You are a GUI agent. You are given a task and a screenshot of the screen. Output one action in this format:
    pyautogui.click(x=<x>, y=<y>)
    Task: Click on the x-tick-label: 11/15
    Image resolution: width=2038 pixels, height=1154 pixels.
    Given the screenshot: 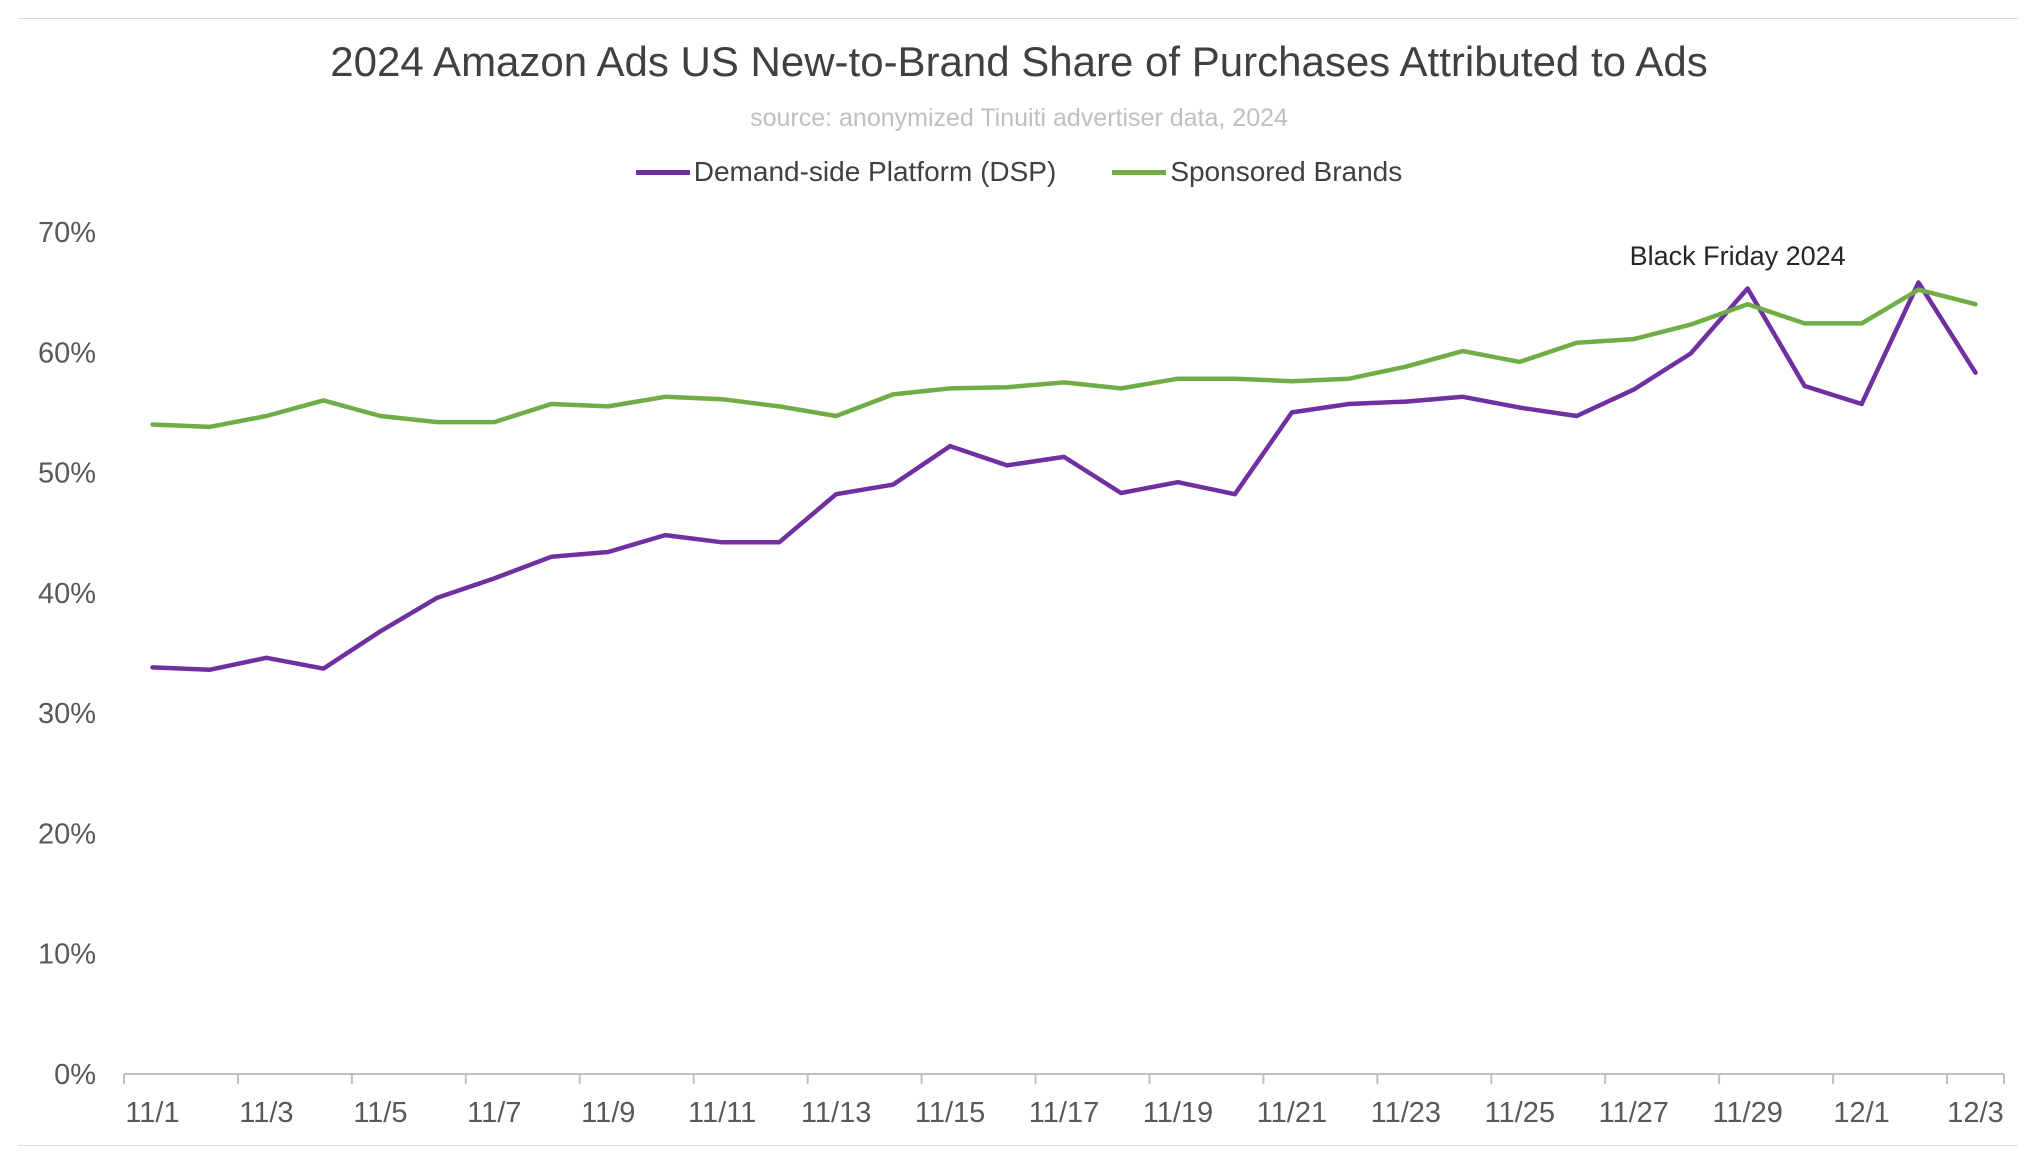 What is the action you would take?
    pyautogui.click(x=950, y=1113)
    